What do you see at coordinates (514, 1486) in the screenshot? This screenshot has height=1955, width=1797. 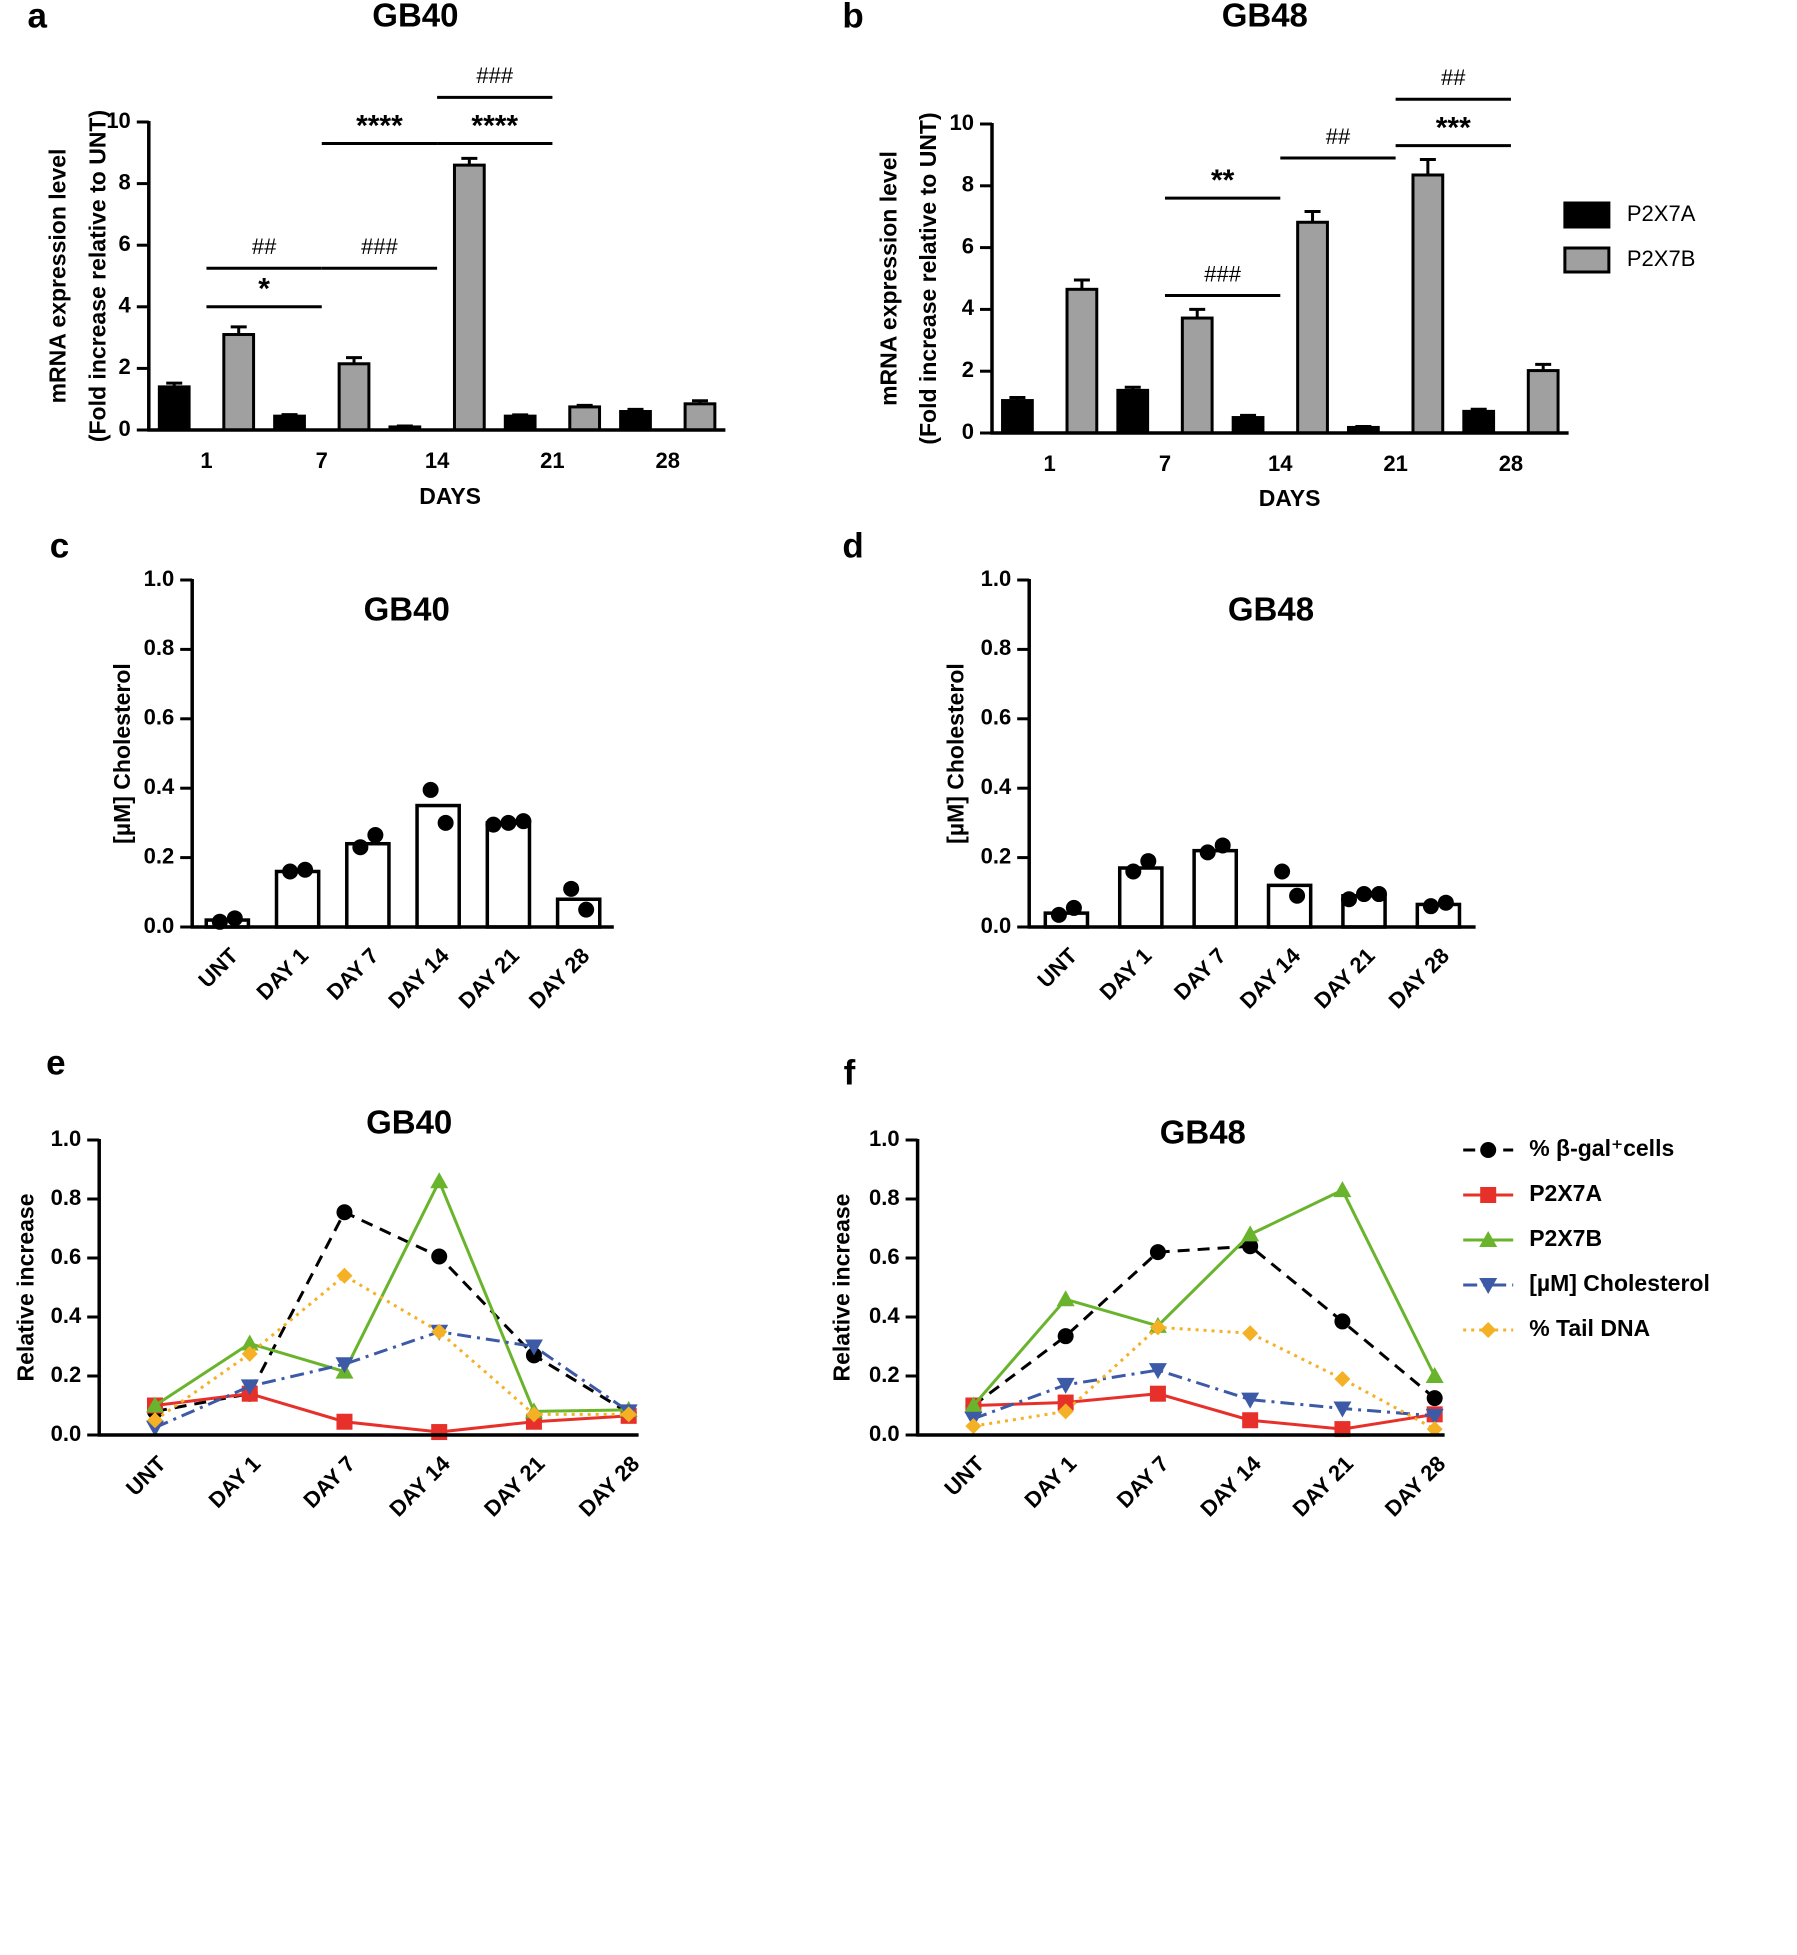 I see `x-tick-label: DAY 21` at bounding box center [514, 1486].